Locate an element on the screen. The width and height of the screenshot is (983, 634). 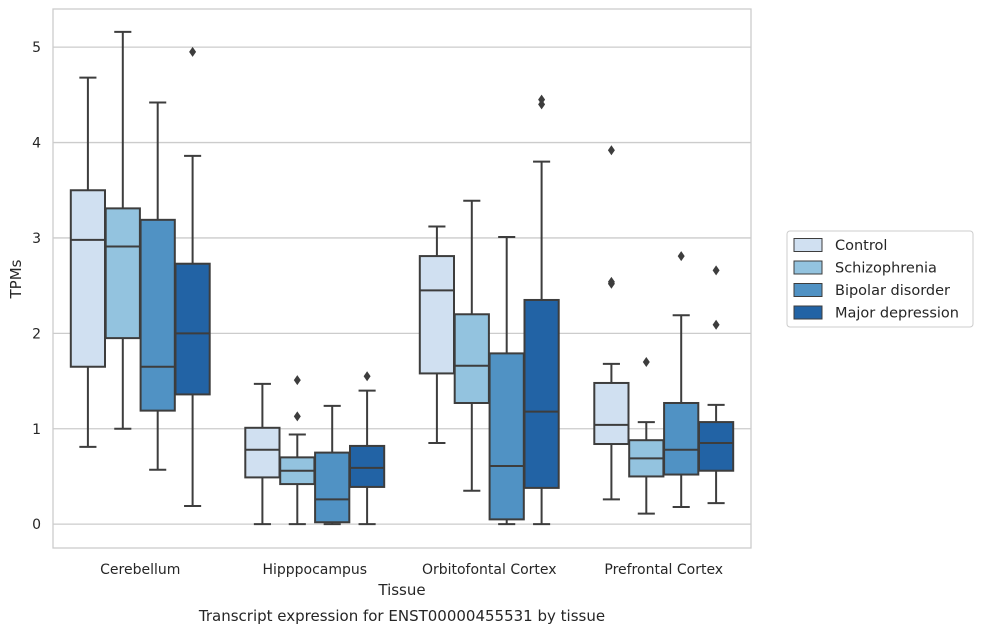
x-tick-label: Prefrontal Cortex is located at coordinates (663, 570).